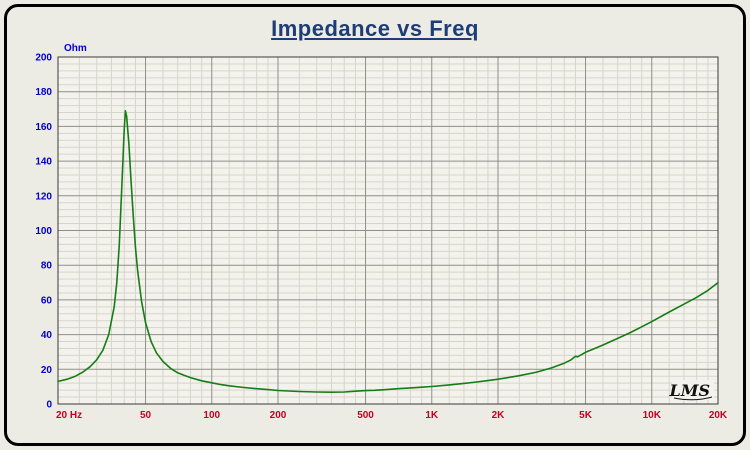 The width and height of the screenshot is (750, 450). Describe the element at coordinates (365, 415) in the screenshot. I see `x-tick-label: 500` at that location.